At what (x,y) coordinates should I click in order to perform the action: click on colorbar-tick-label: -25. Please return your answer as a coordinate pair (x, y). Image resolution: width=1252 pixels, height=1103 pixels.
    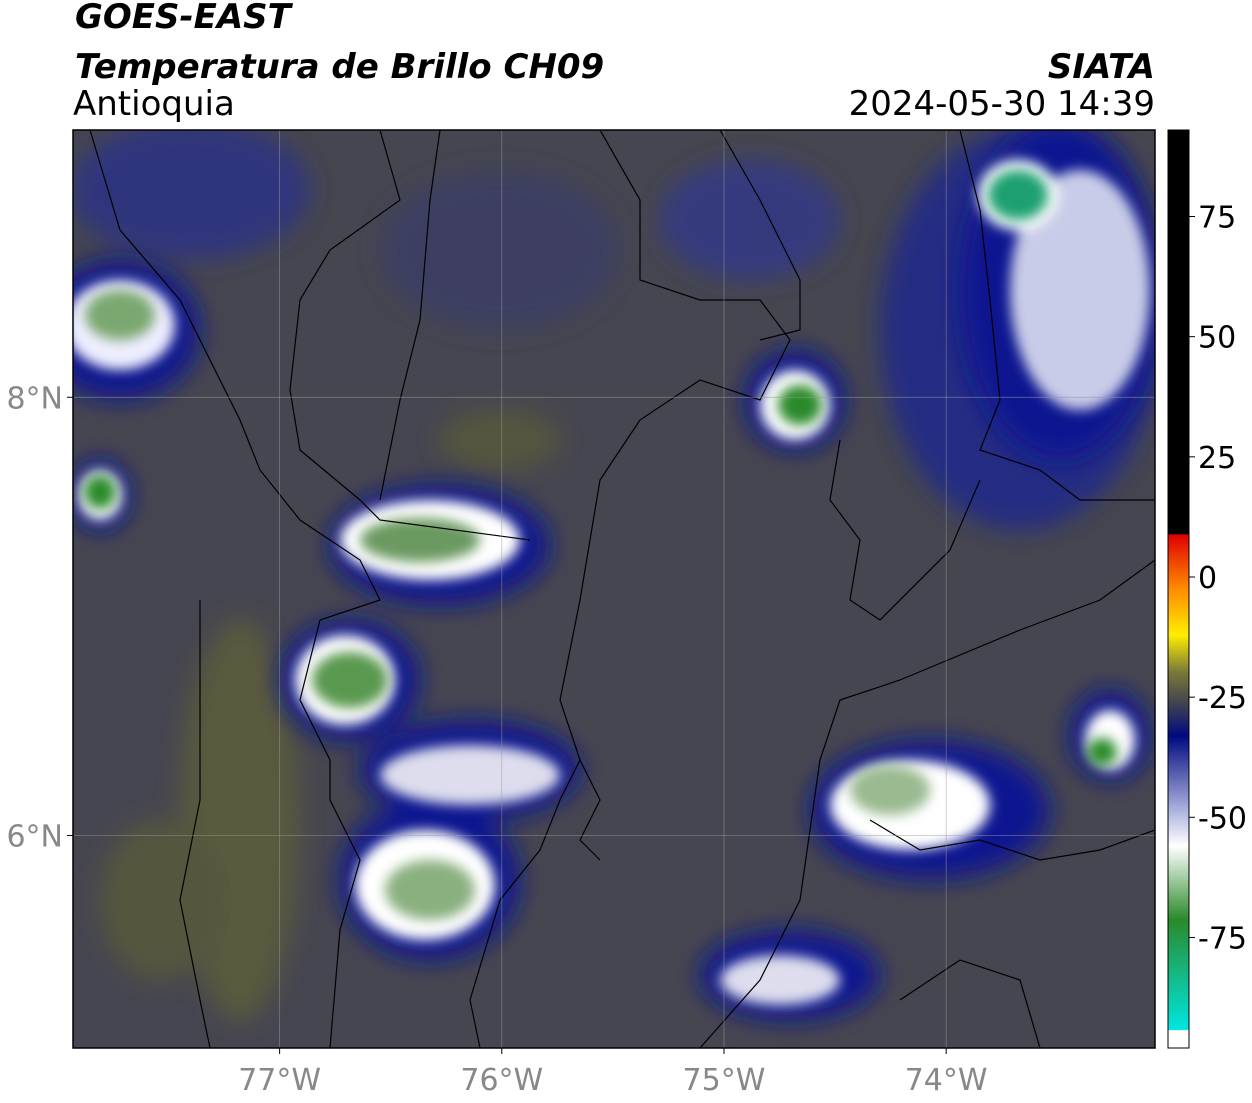
    Looking at the image, I should click on (1222, 698).